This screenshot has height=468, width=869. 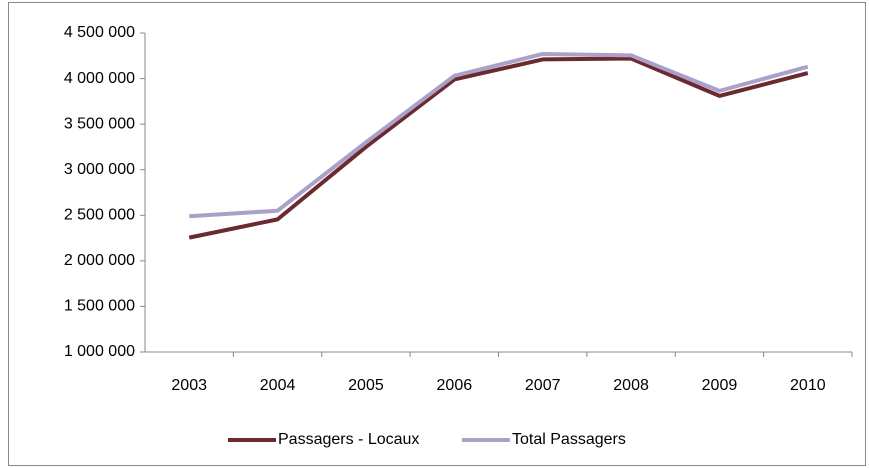 I want to click on x-tick-label: 2009, so click(x=720, y=385).